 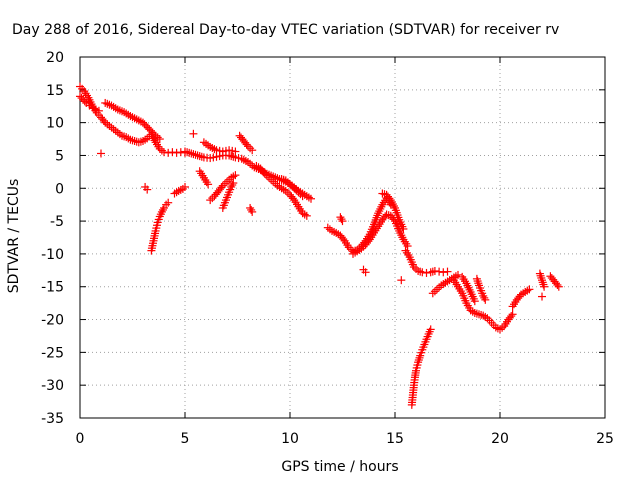 I want to click on y-axis-label: SDTVAR / TECUs, so click(x=14, y=236).